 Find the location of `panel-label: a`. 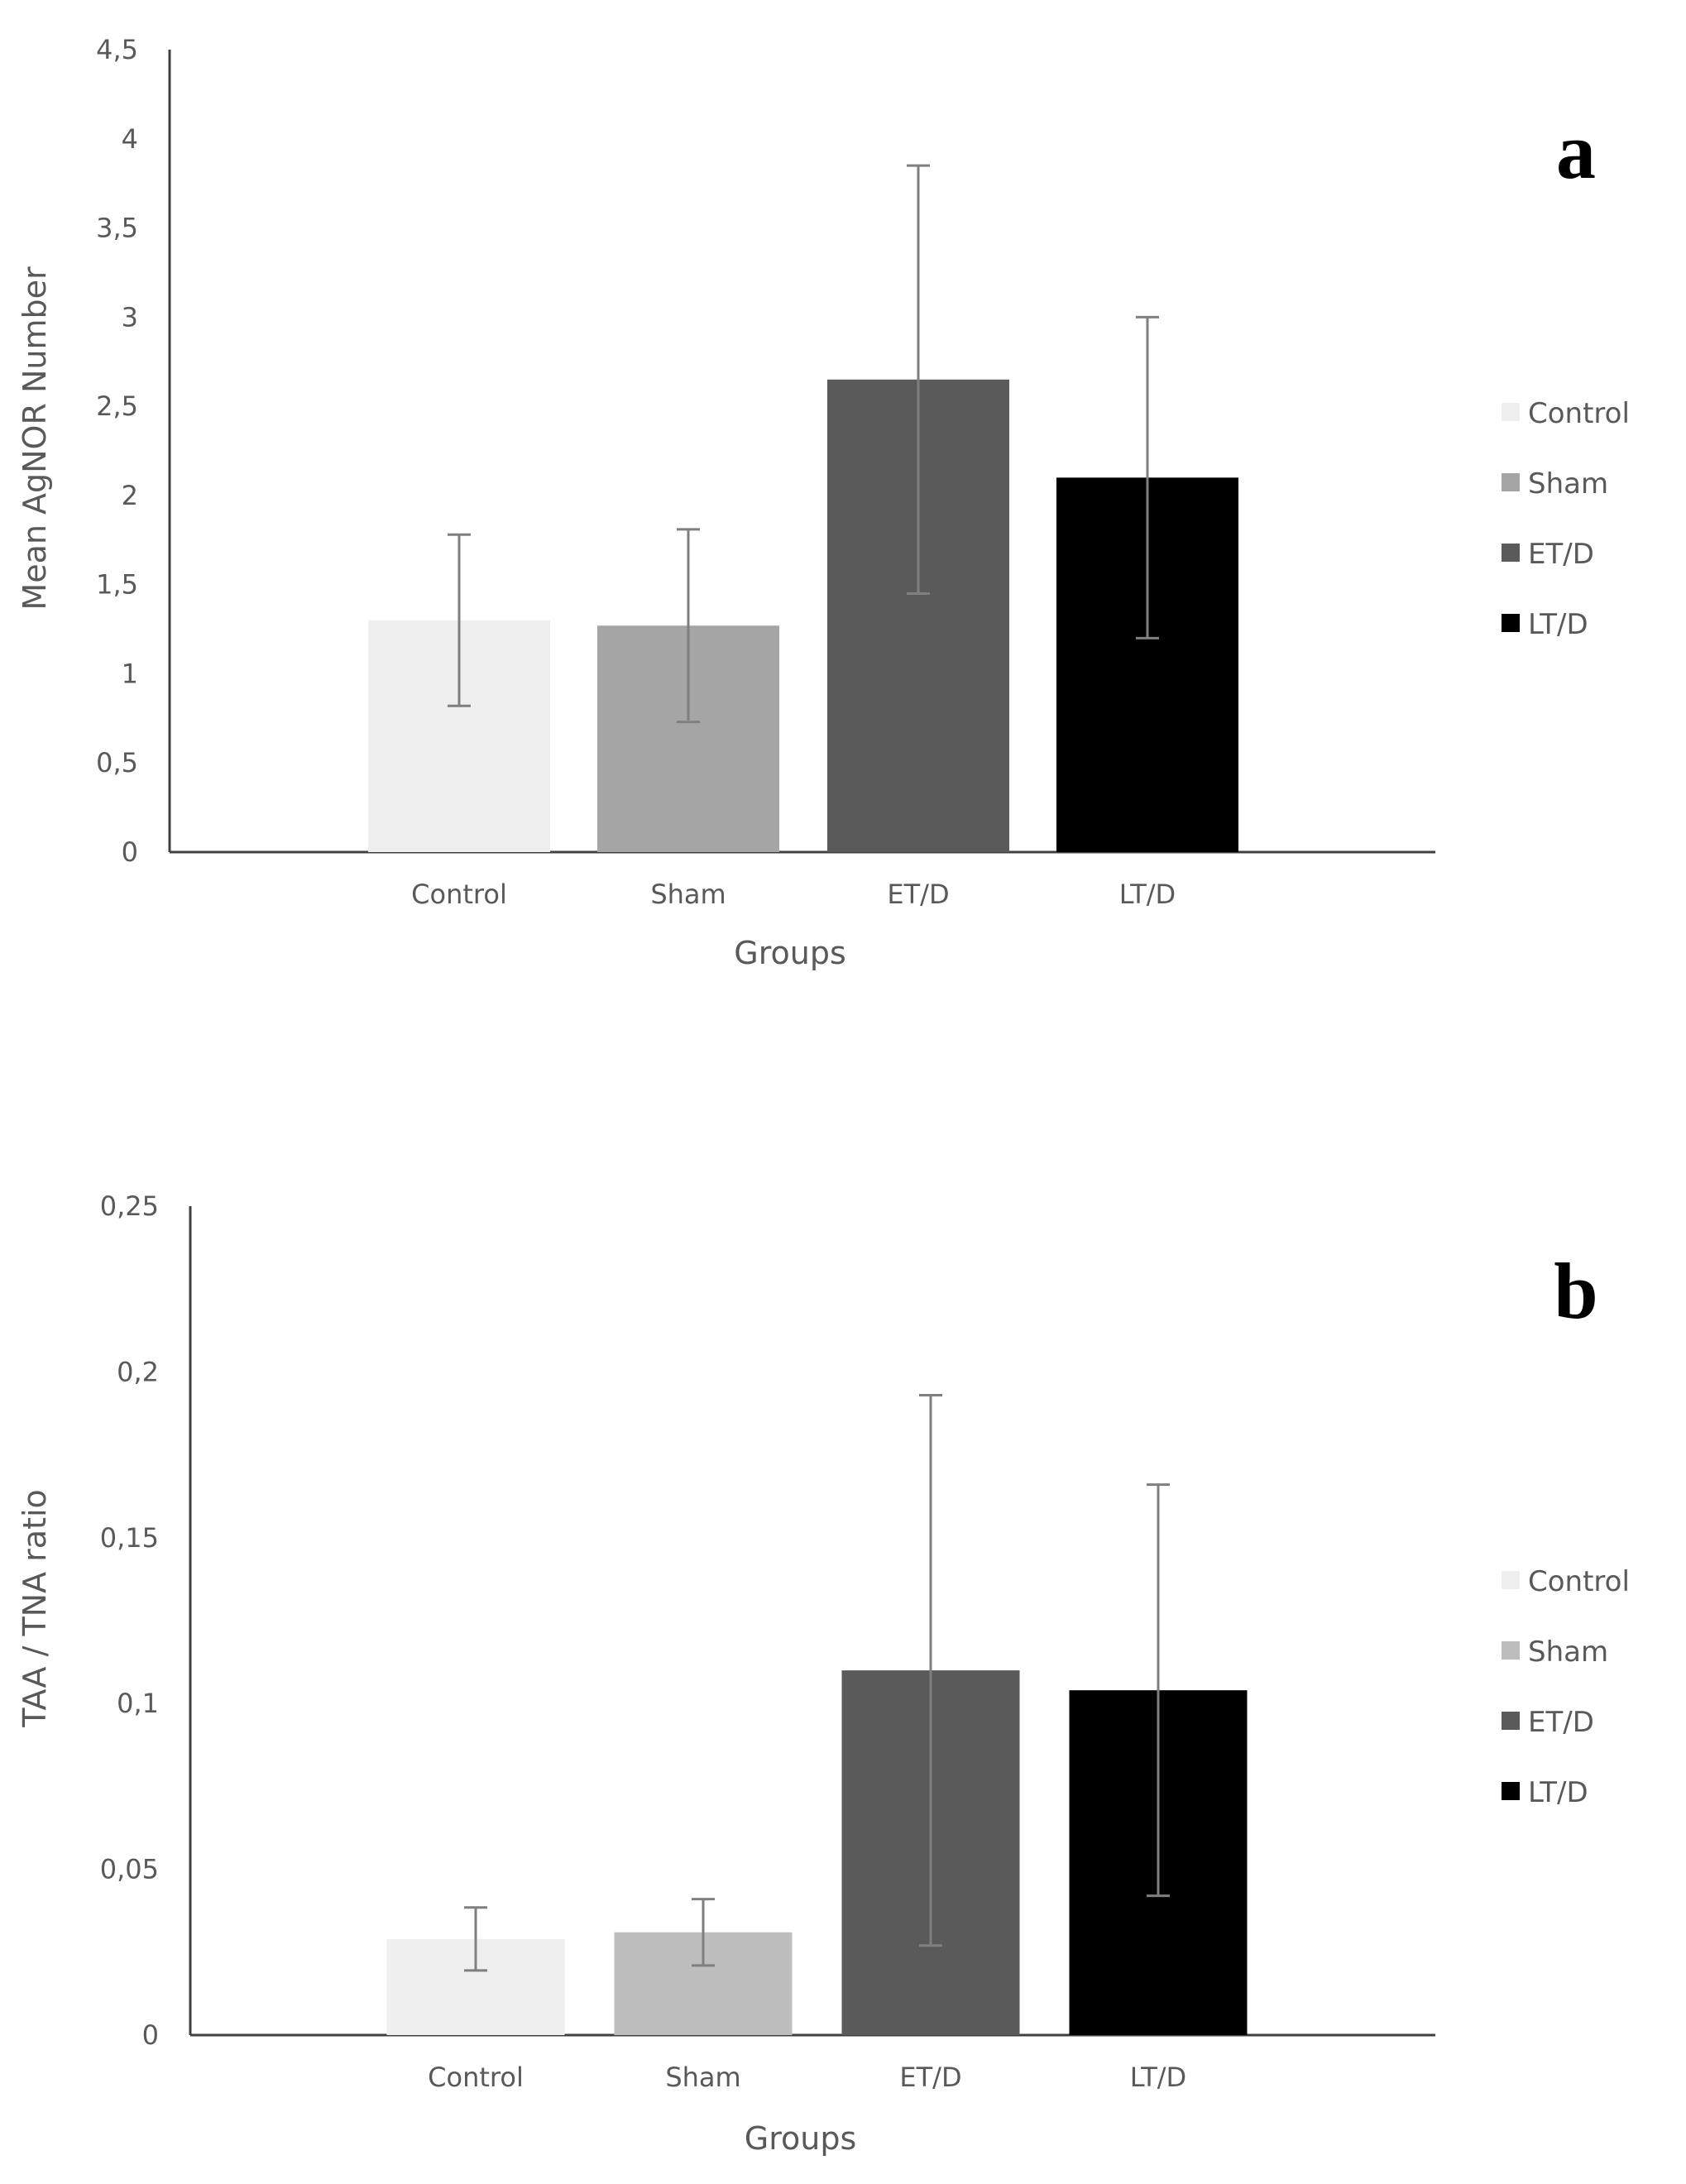

panel-label: a is located at coordinates (1576, 151).